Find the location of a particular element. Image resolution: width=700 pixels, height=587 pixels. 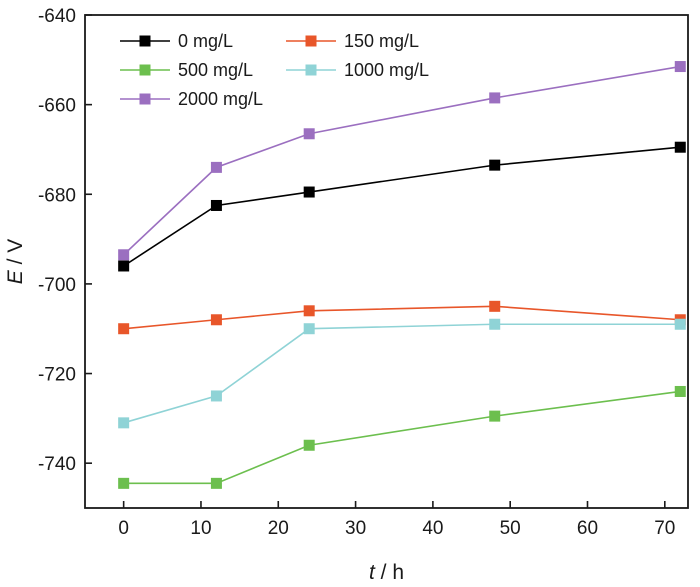

x-axis-variable: t is located at coordinates (372, 572).